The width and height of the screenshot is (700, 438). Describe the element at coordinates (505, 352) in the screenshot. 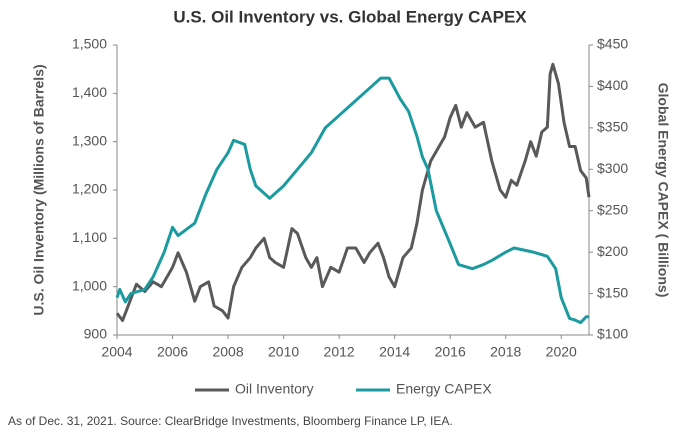

I see `x-tick-label: 2018` at that location.